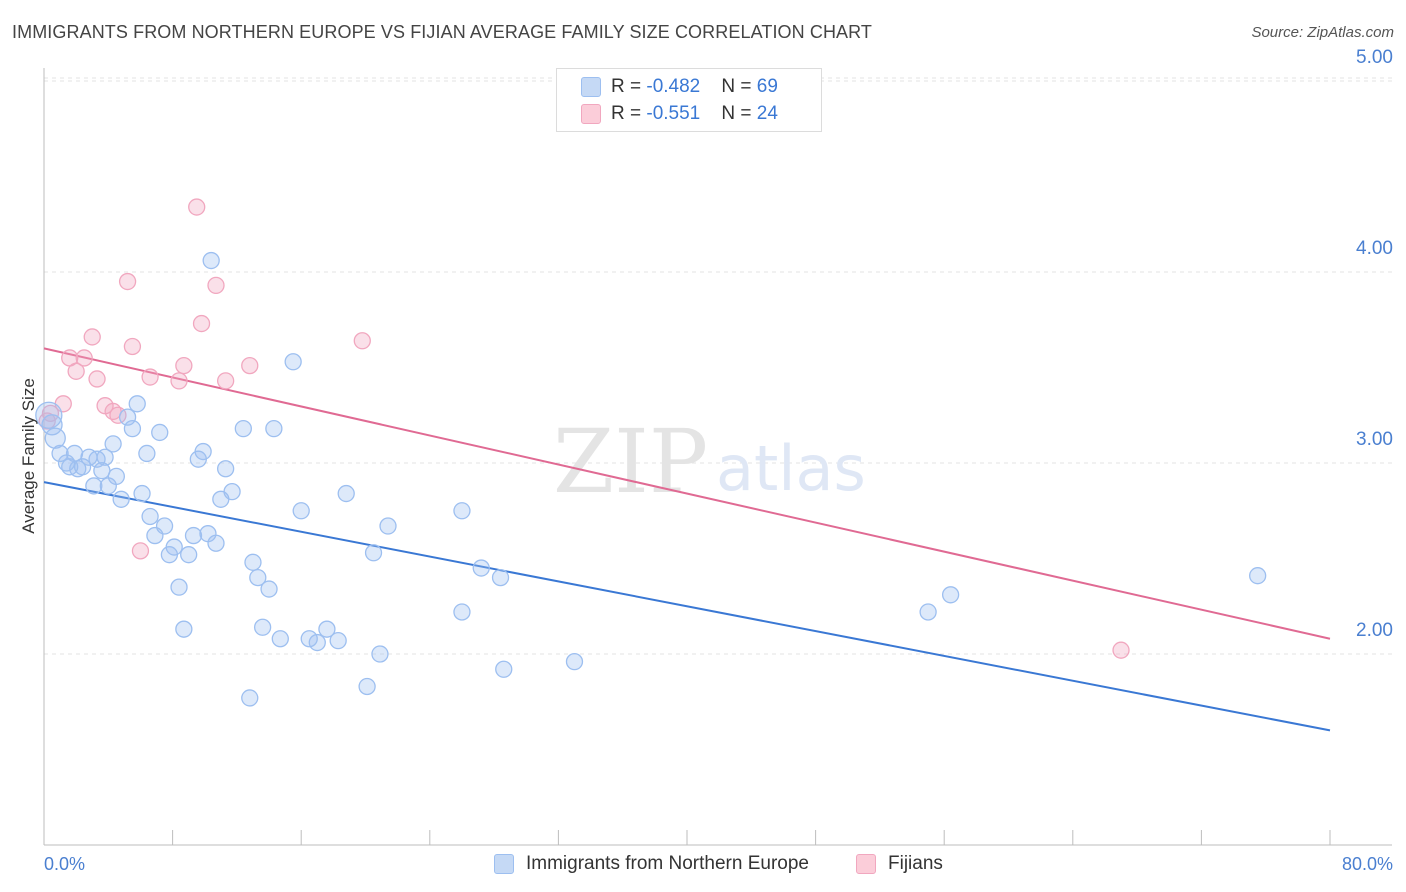 This screenshot has height=892, width=1406. I want to click on legend-swatch-blue, so click(591, 87).